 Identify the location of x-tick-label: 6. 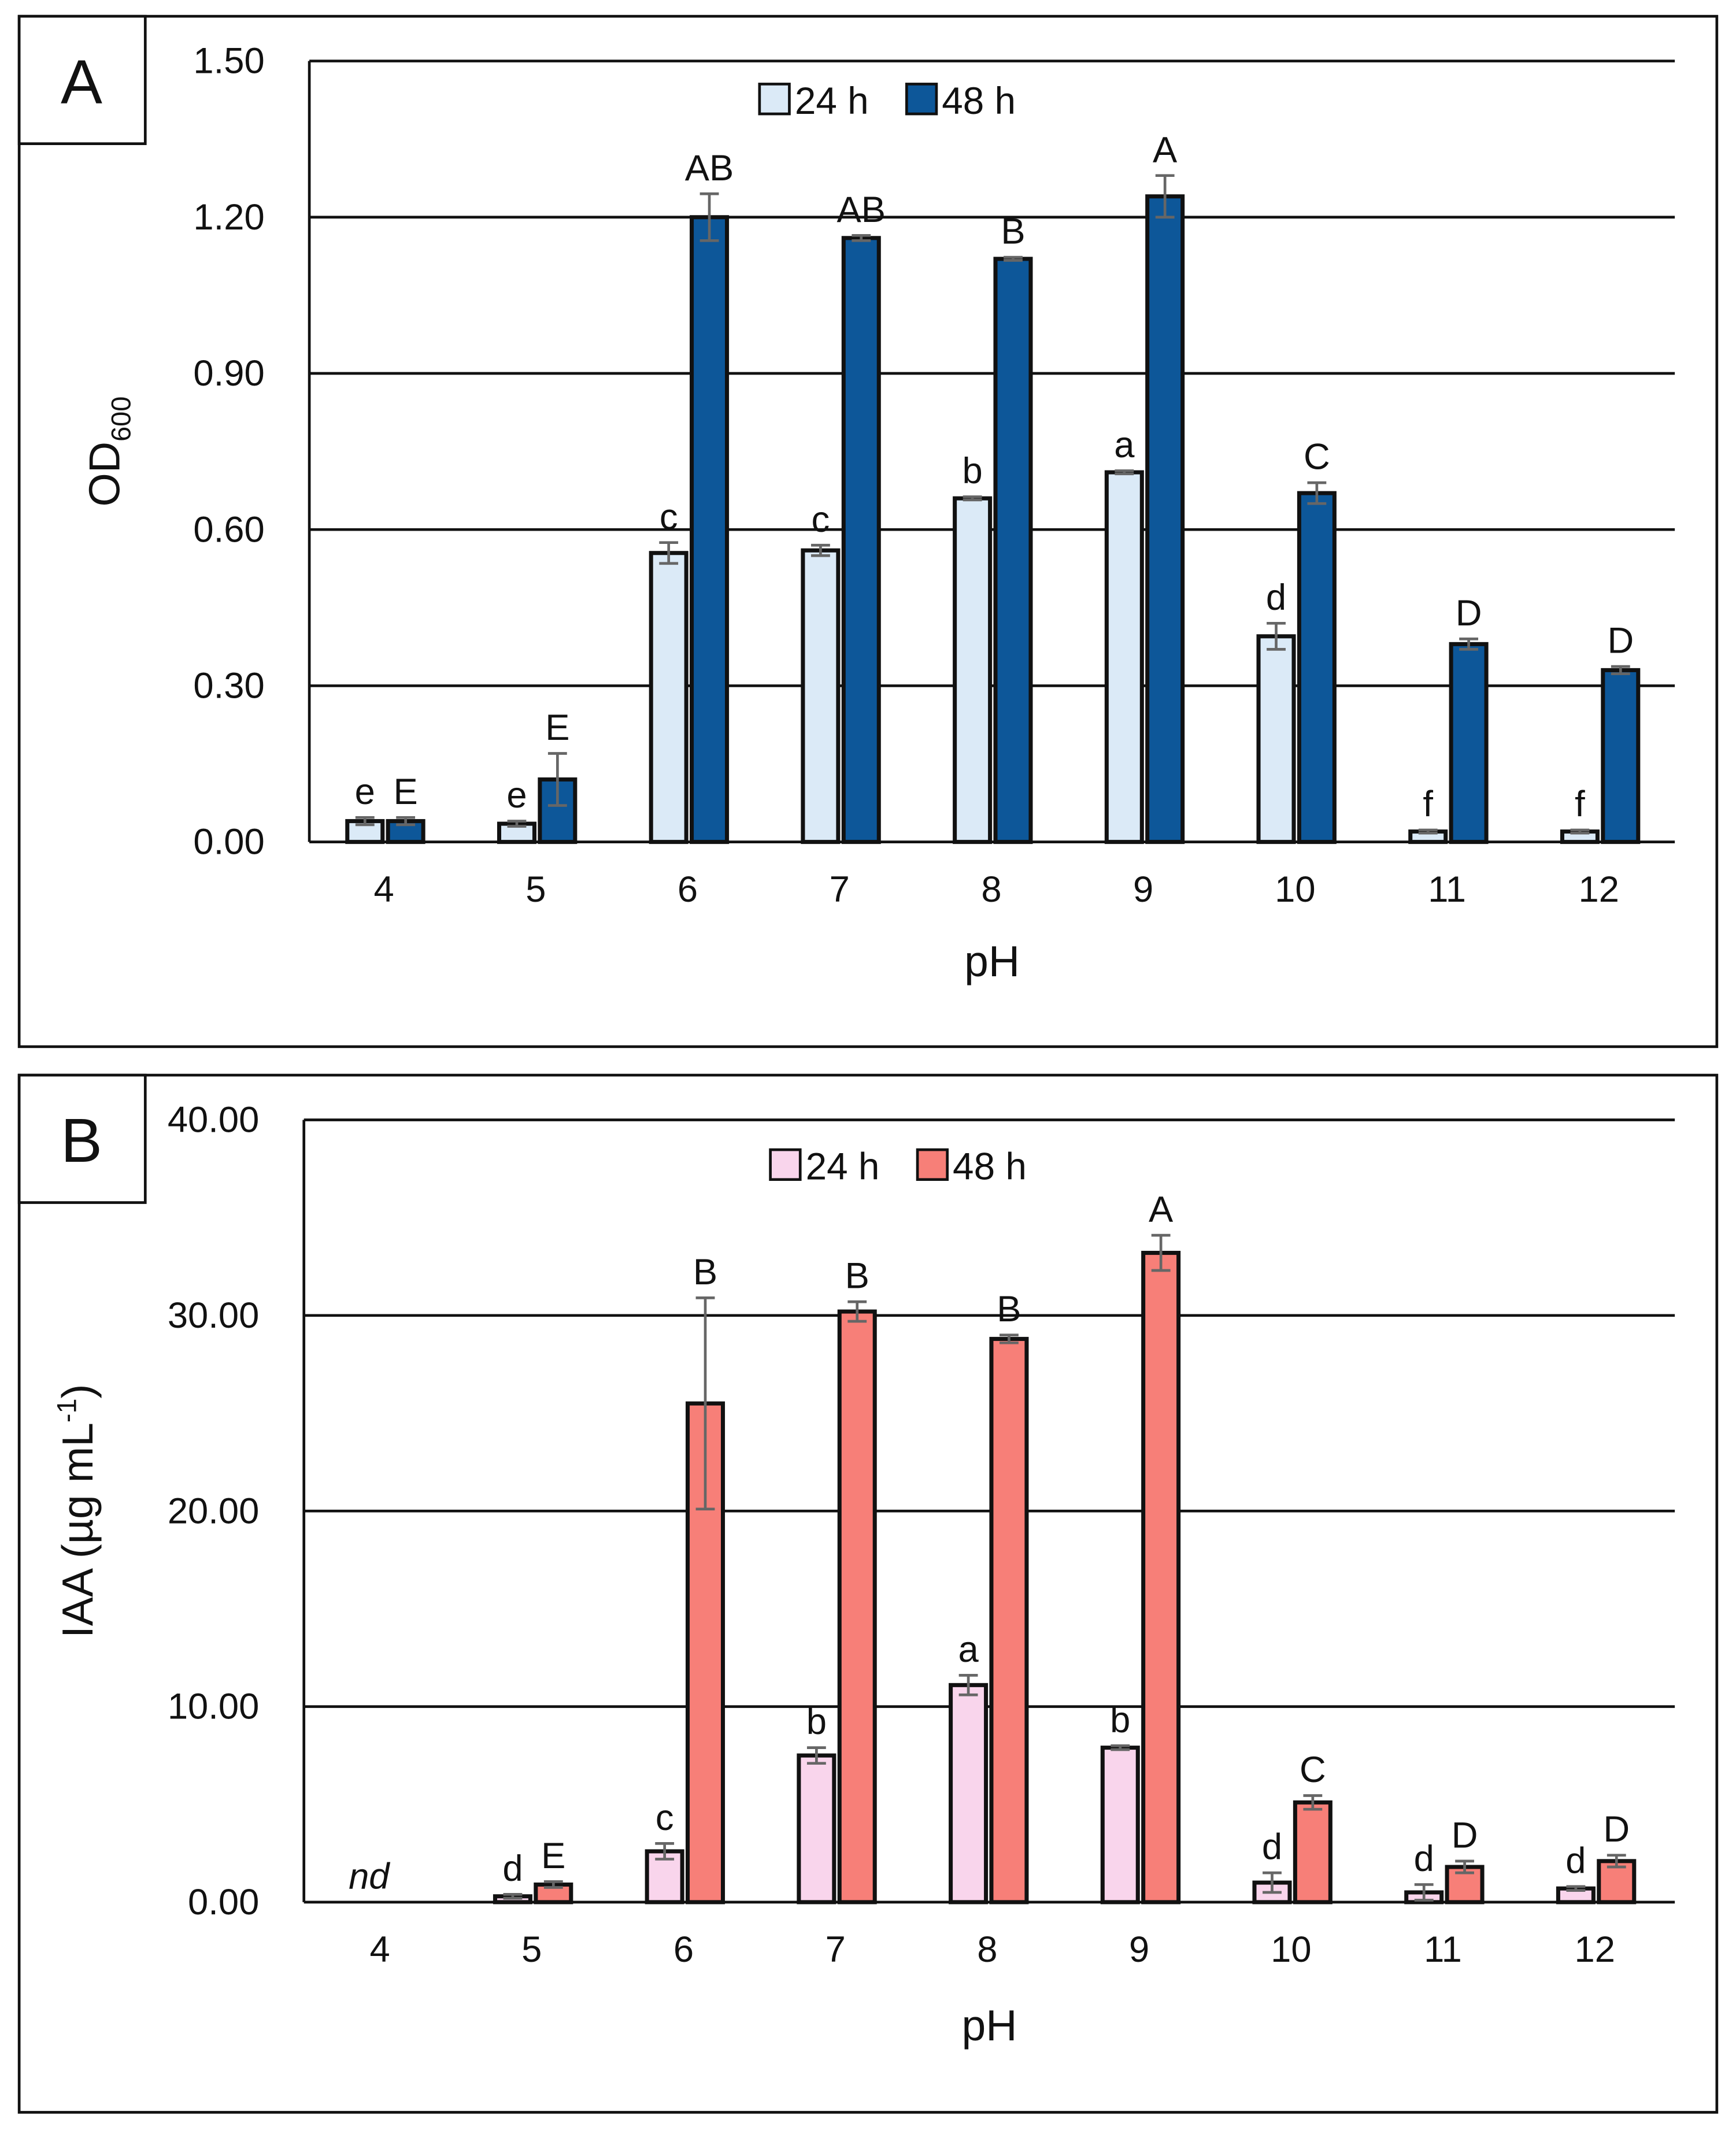
(688, 889).